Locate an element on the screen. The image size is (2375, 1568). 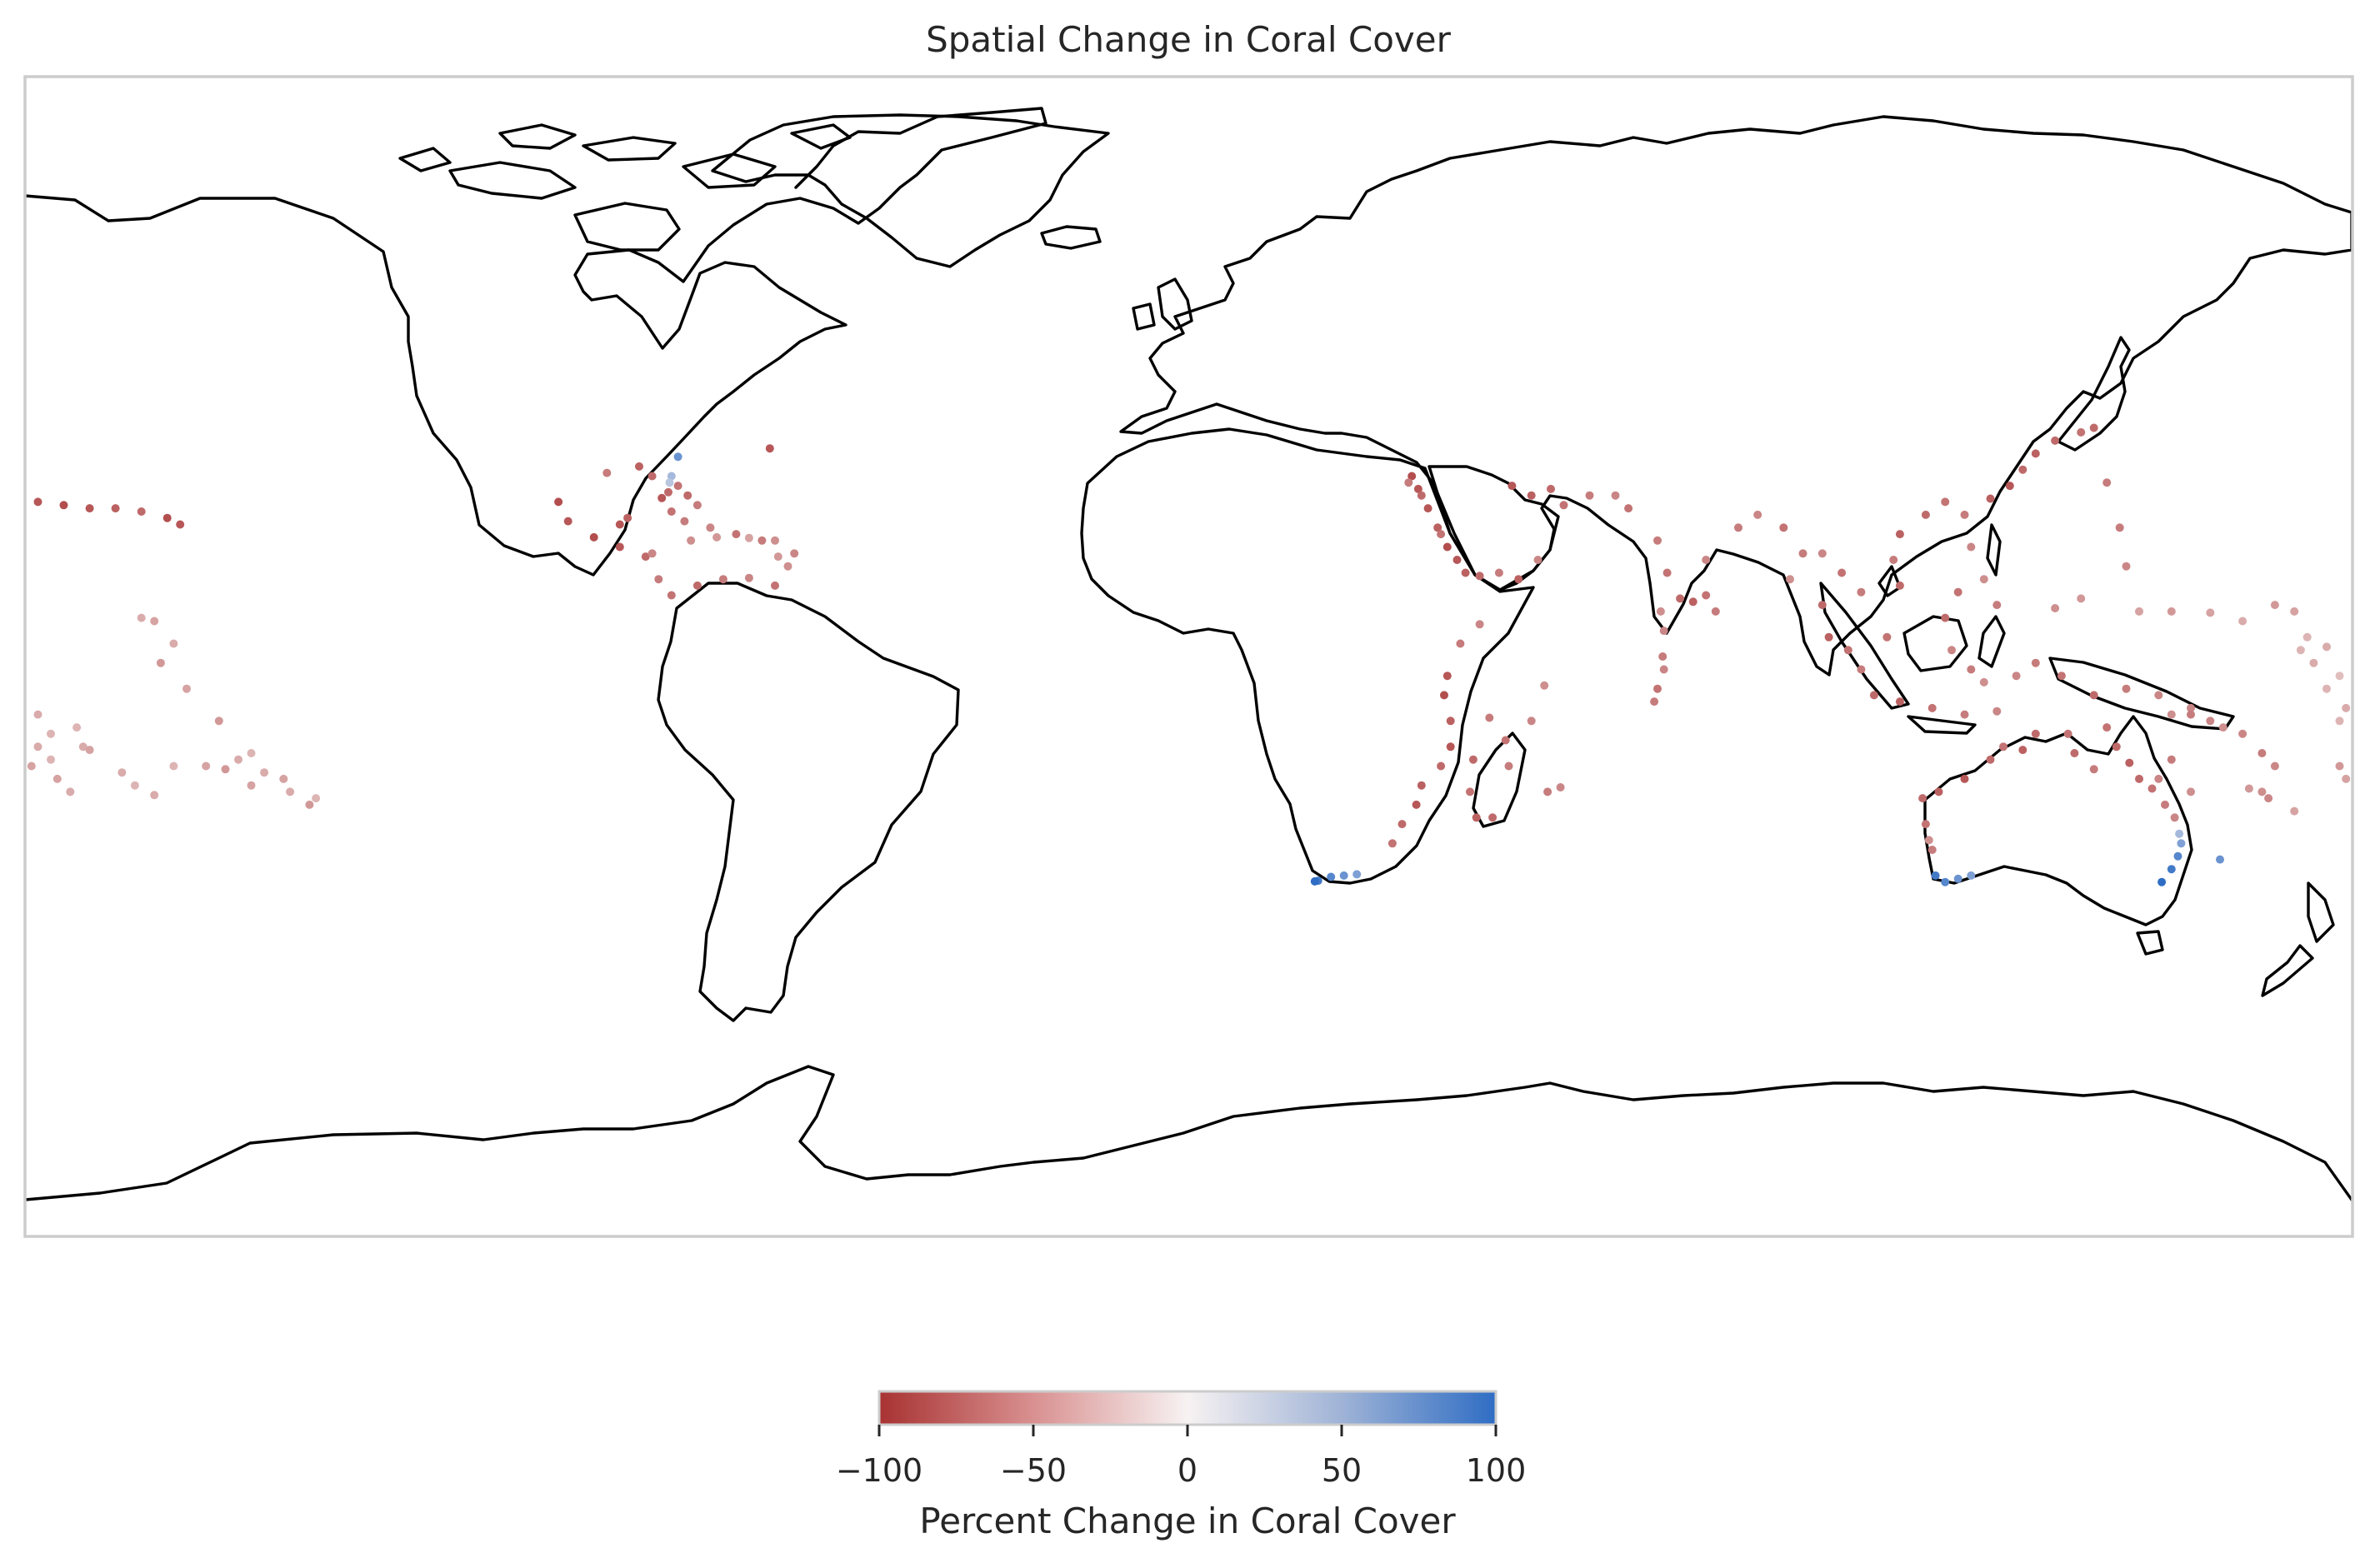
colorbar-tick-1: −50 is located at coordinates (1033, 1470).